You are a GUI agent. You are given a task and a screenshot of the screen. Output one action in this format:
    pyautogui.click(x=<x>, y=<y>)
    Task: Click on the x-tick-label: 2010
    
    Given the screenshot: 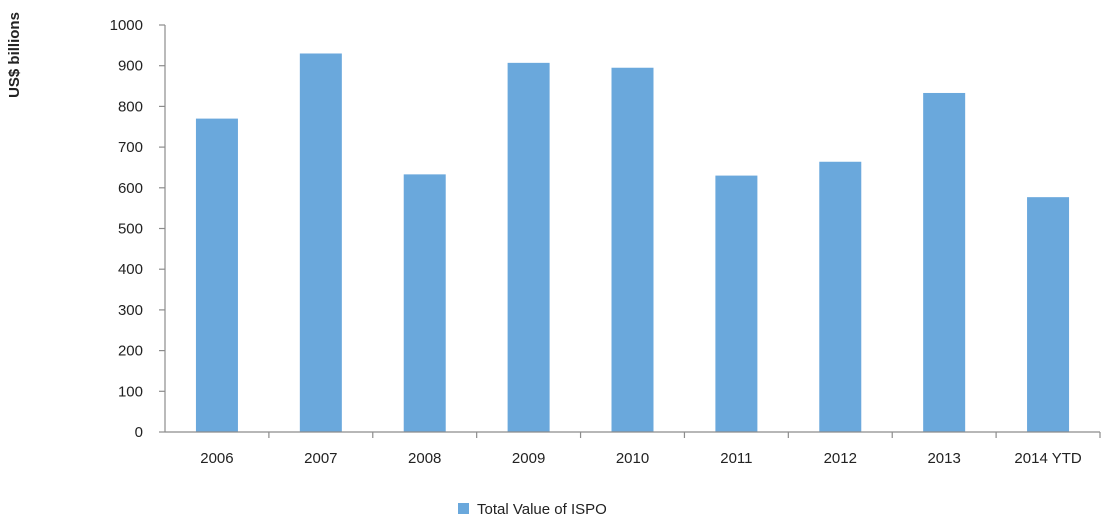 What is the action you would take?
    pyautogui.click(x=632, y=458)
    